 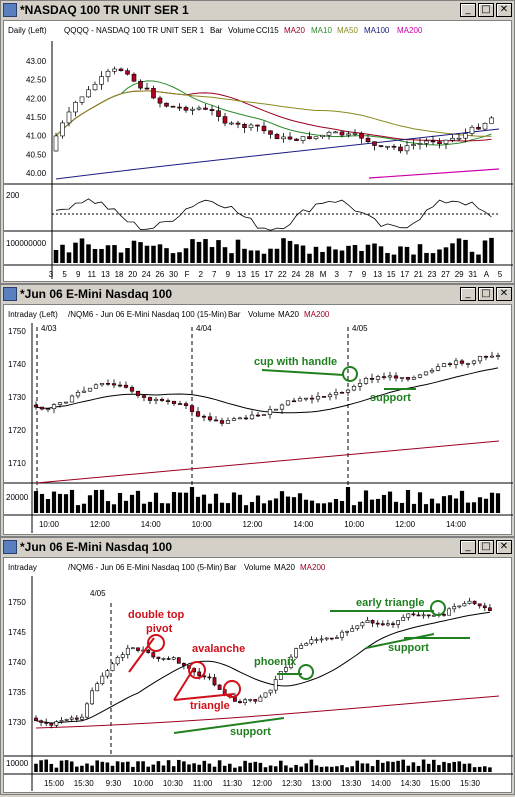 What do you see at coordinates (146, 274) in the screenshot?
I see `x-tick-label: 24` at bounding box center [146, 274].